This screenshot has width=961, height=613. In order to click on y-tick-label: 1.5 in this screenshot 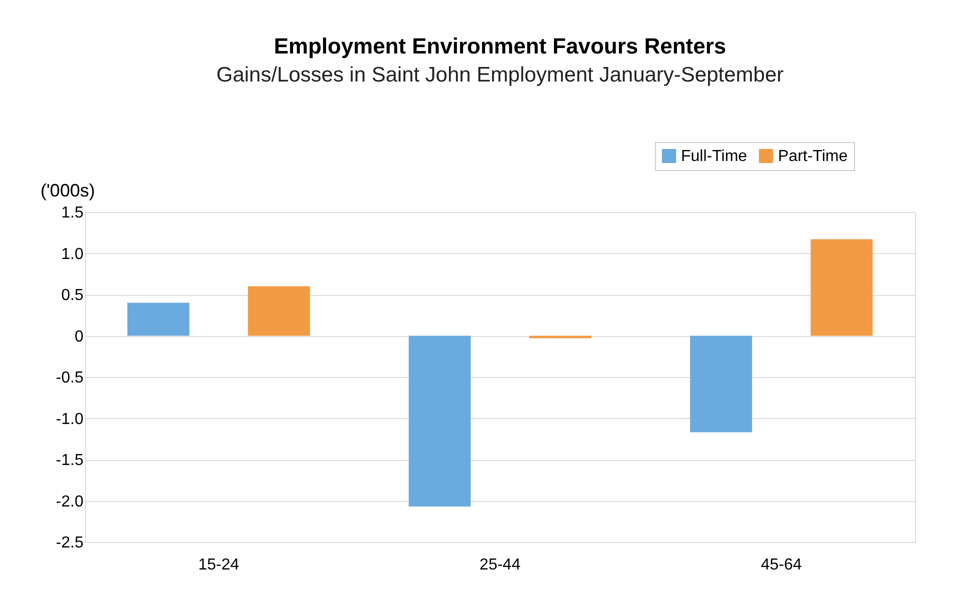, I will do `click(72, 213)`.